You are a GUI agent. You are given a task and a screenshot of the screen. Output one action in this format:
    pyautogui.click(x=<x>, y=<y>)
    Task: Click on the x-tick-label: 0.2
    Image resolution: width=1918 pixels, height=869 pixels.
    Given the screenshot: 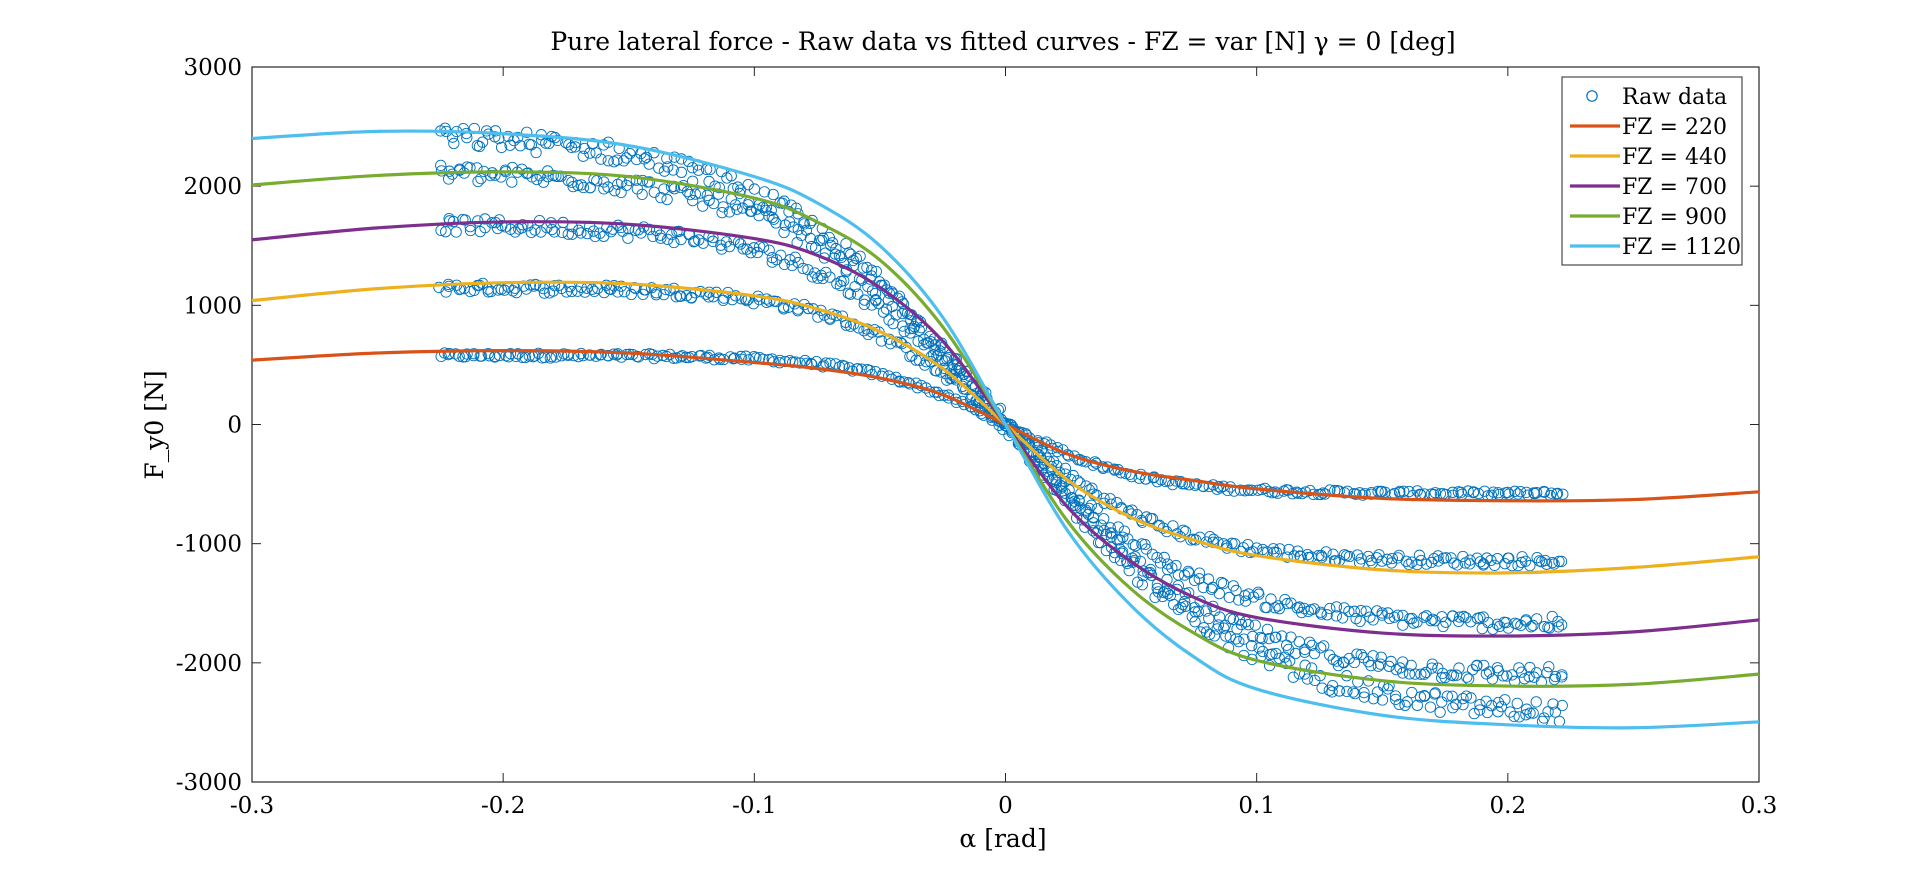 What is the action you would take?
    pyautogui.click(x=1508, y=806)
    